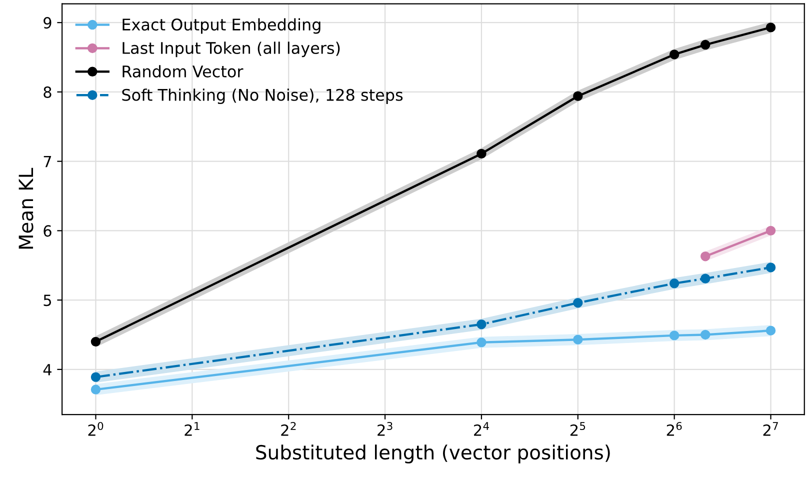 The image size is (806, 482). What do you see at coordinates (288, 429) in the screenshot?
I see `x-tick-label: 2$^{2}$` at bounding box center [288, 429].